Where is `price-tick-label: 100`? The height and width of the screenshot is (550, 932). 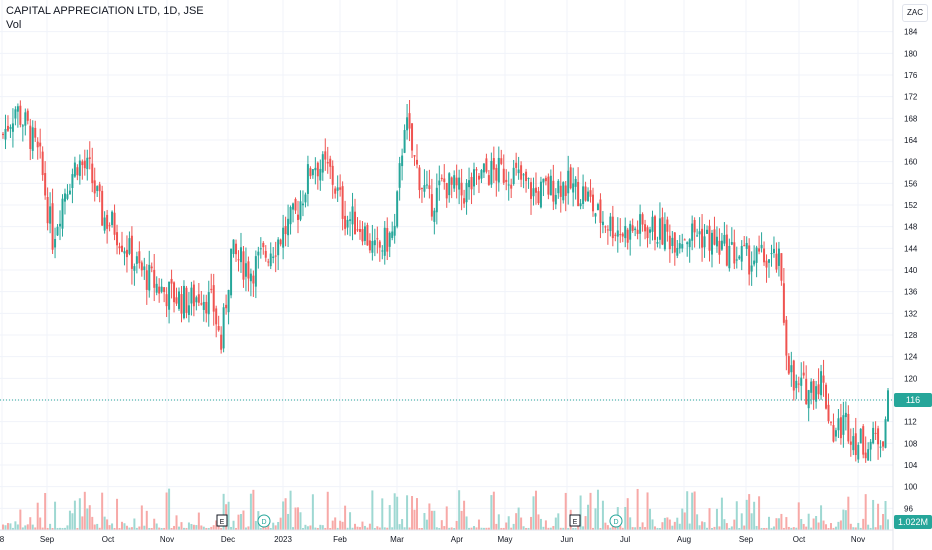
price-tick-label: 100 is located at coordinates (911, 487).